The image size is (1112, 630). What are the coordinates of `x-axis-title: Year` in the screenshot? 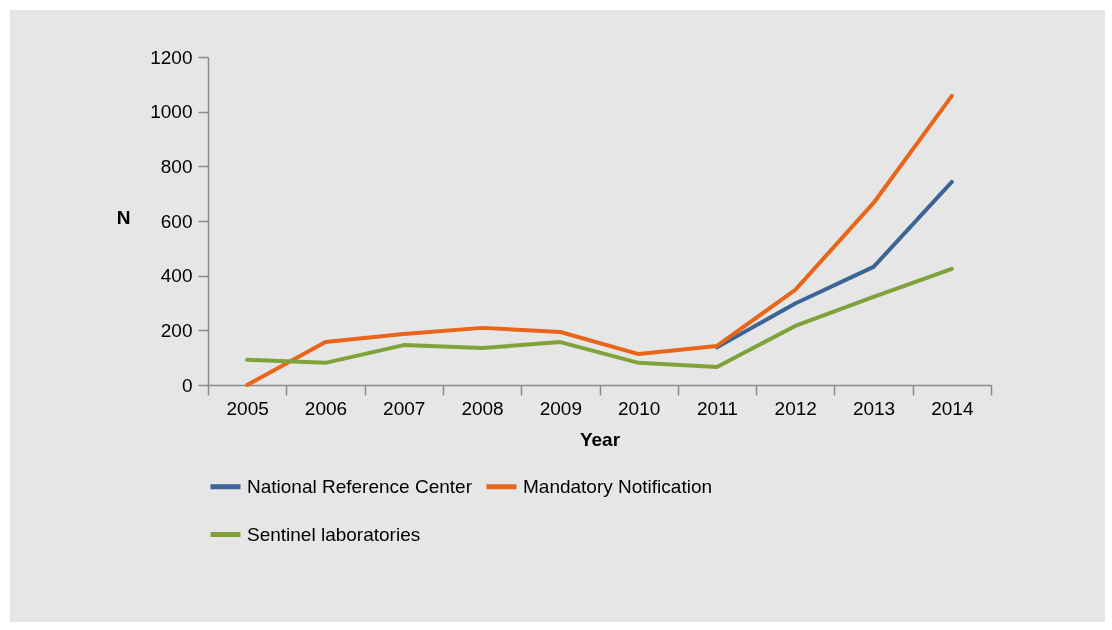 It's located at (600, 439).